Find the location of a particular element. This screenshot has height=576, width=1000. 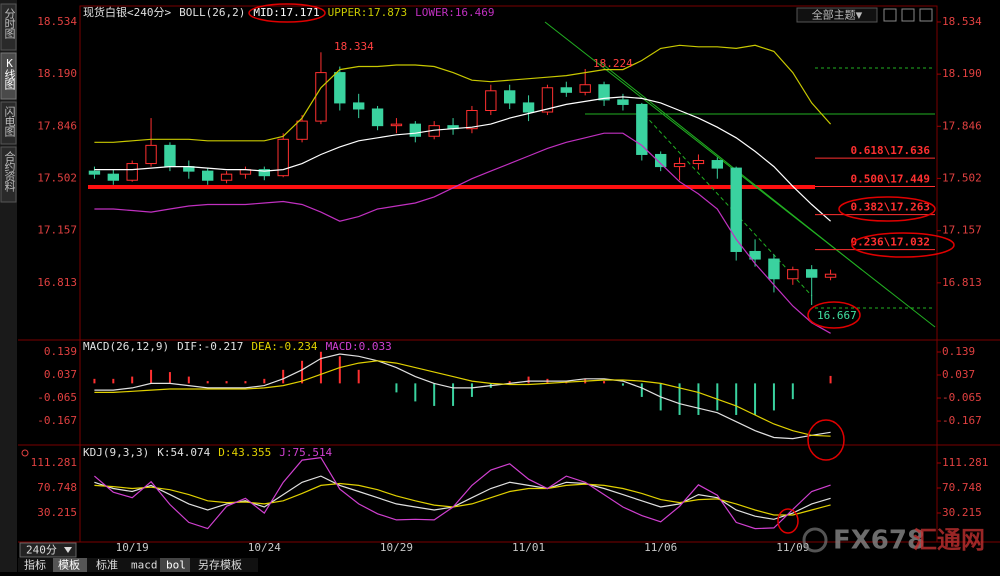

legend-label: DEA:-0.234 is located at coordinates (284, 346).